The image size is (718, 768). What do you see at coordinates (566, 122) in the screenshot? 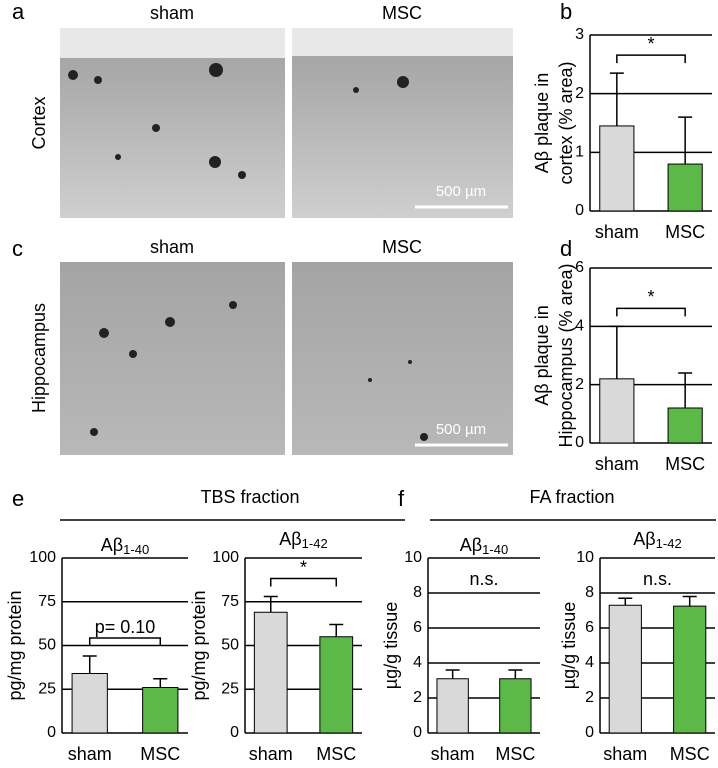
I see `y-axis-label: cortex (% area)` at bounding box center [566, 122].